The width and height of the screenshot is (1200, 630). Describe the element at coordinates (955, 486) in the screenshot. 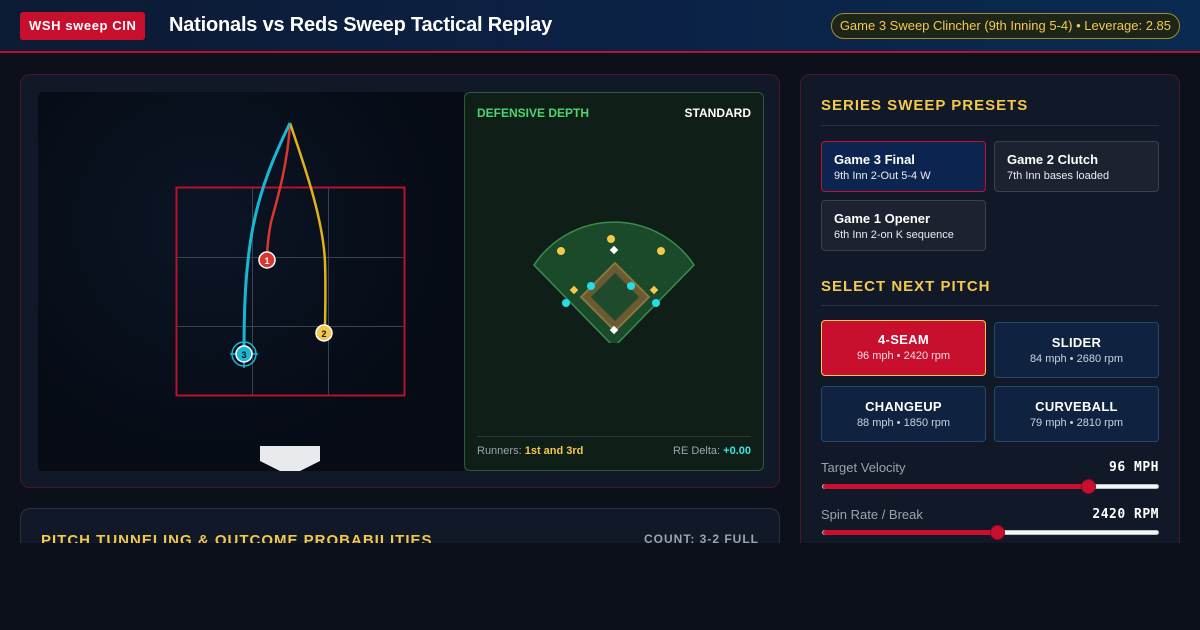

I see `velocity-slider-fill` at that location.